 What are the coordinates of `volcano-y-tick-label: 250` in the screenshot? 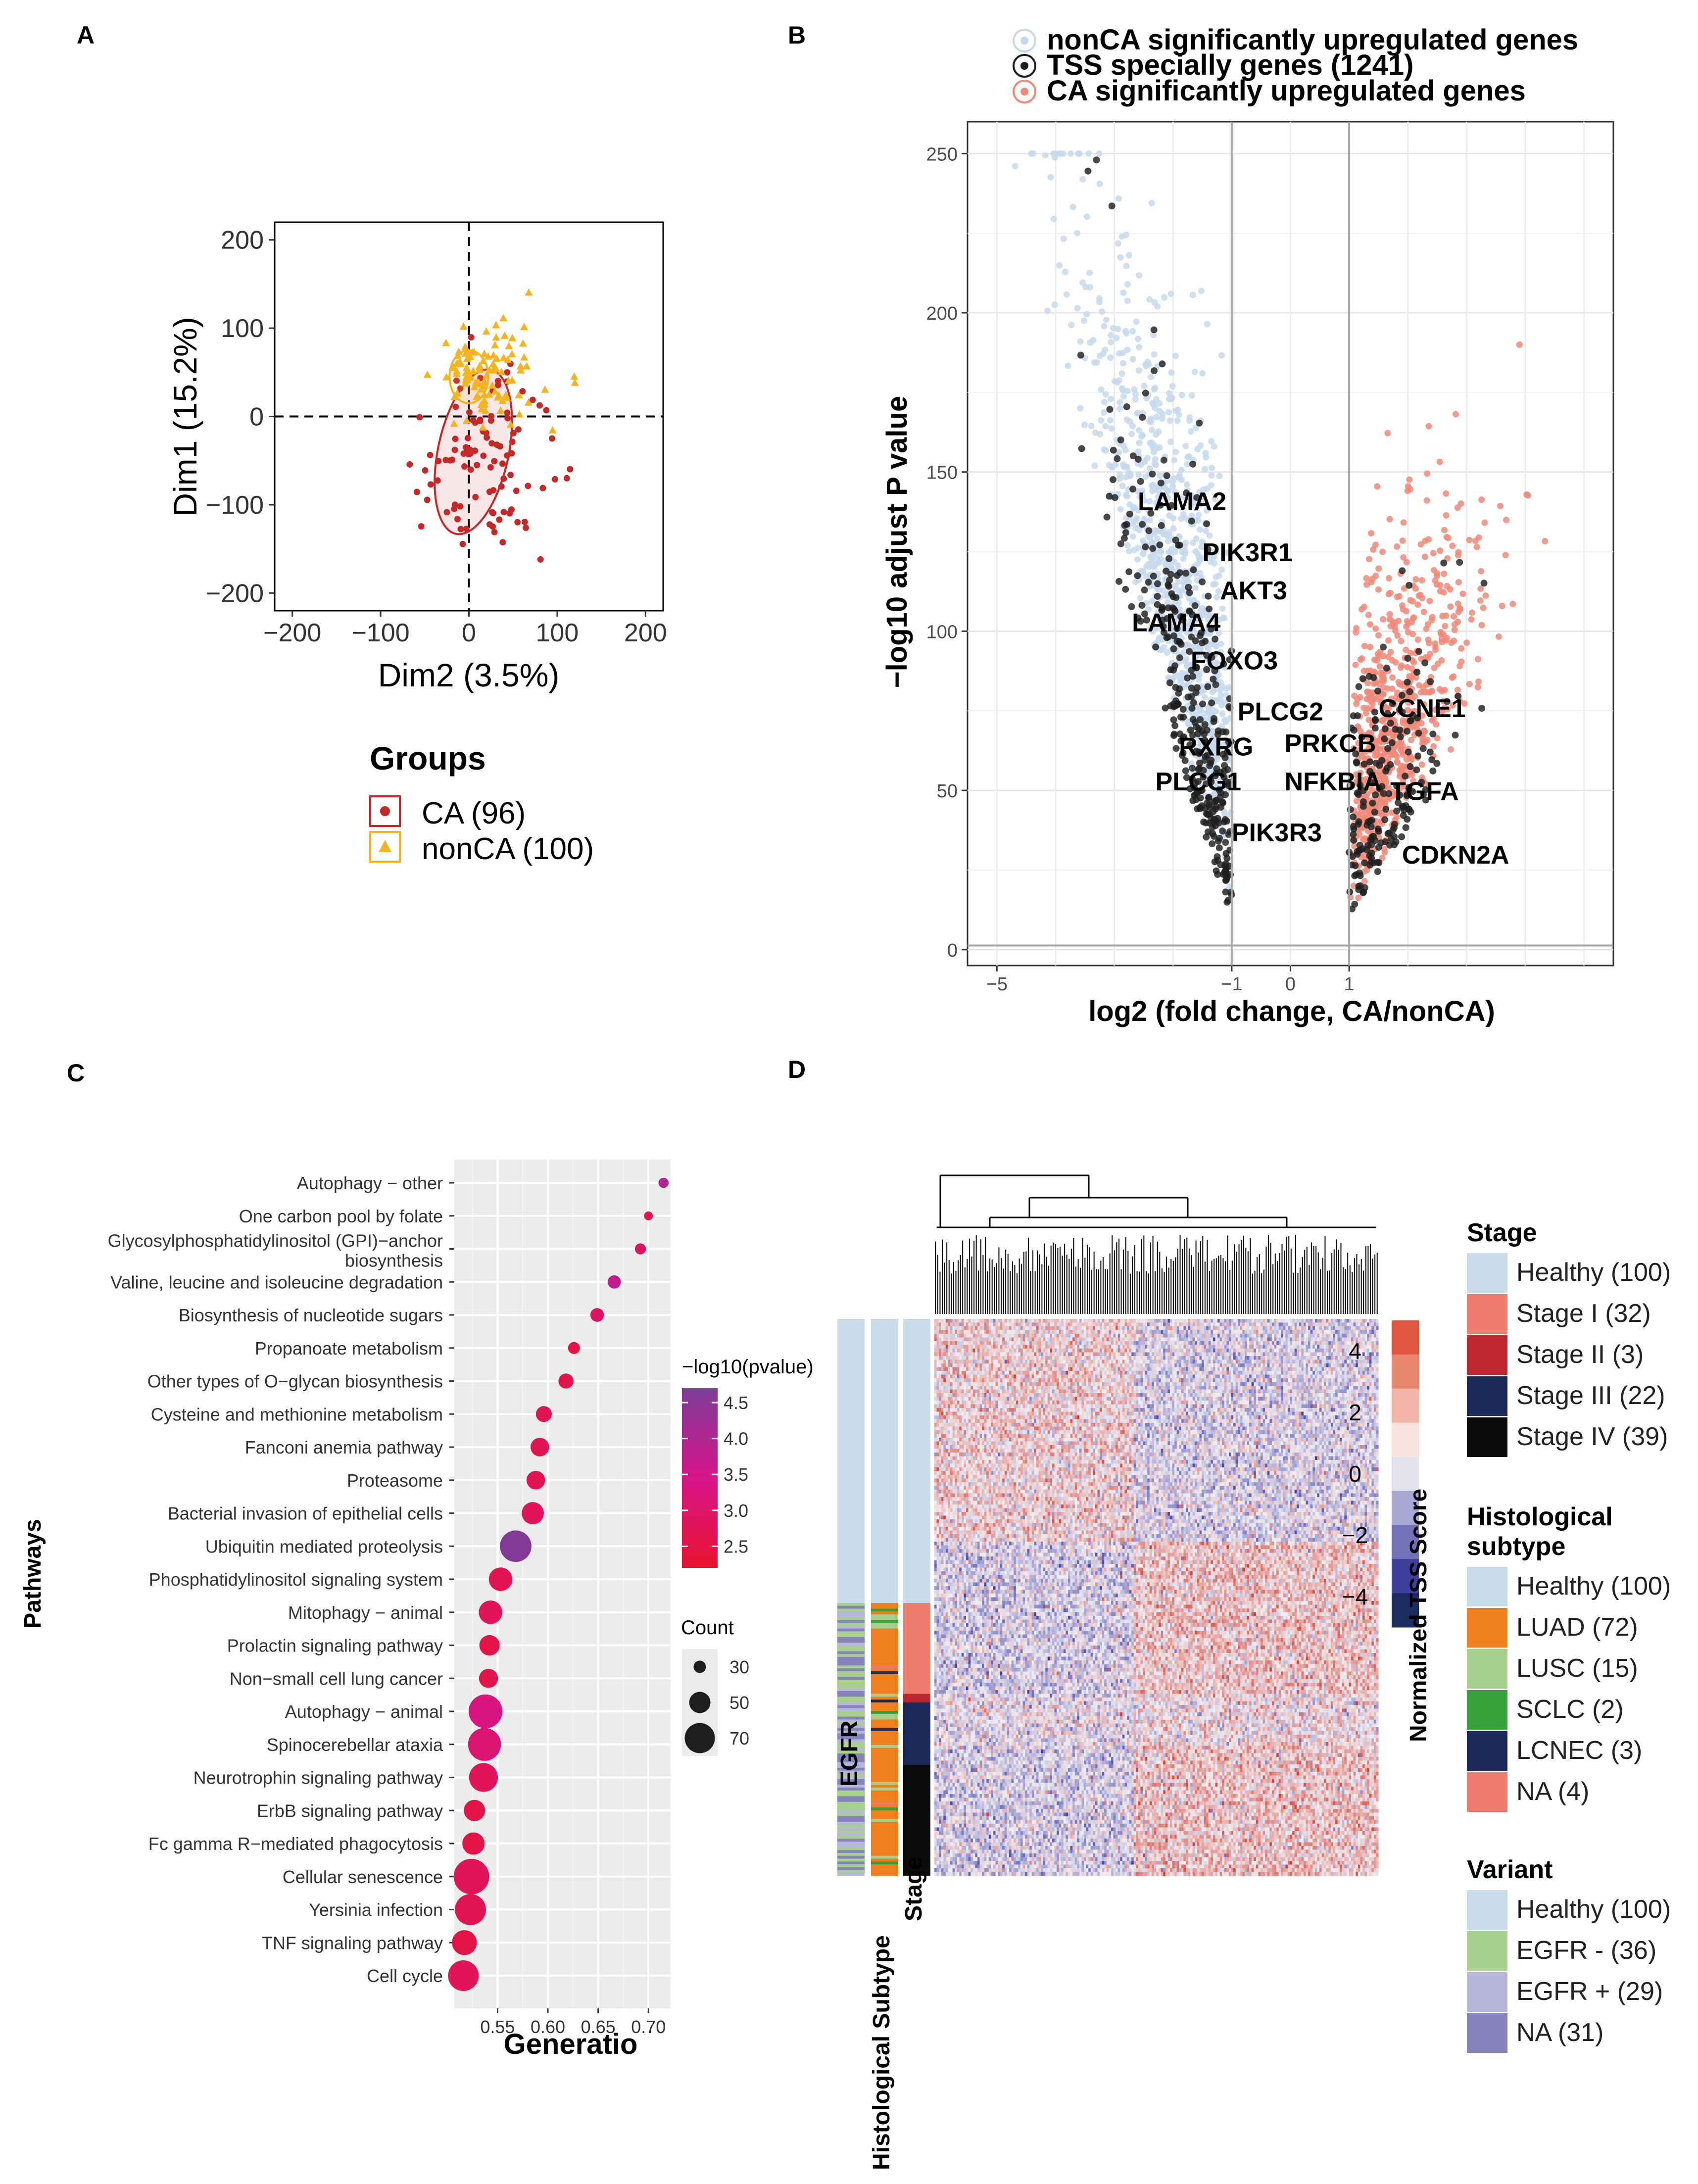 It's located at (942, 154).